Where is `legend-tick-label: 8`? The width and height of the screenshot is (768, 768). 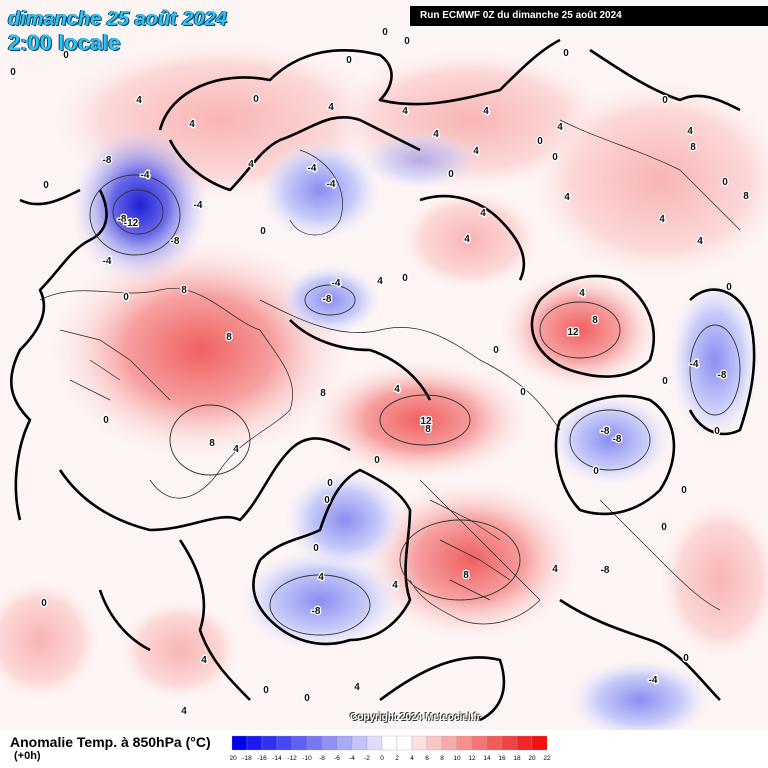
legend-tick-label: 8 is located at coordinates (442, 758).